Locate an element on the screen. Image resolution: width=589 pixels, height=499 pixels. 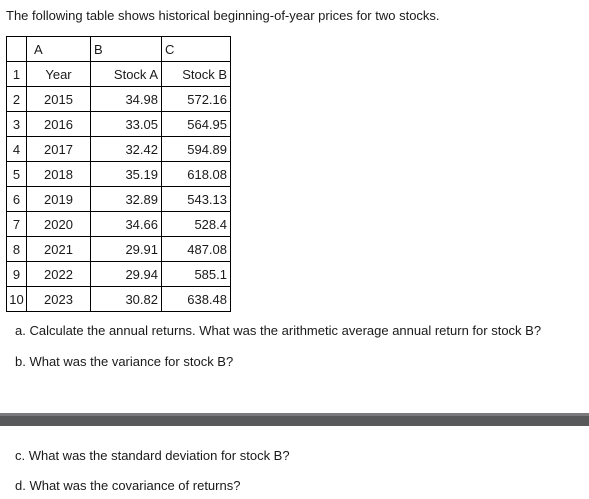
stock-a-cell: 29.91 is located at coordinates (126, 249).